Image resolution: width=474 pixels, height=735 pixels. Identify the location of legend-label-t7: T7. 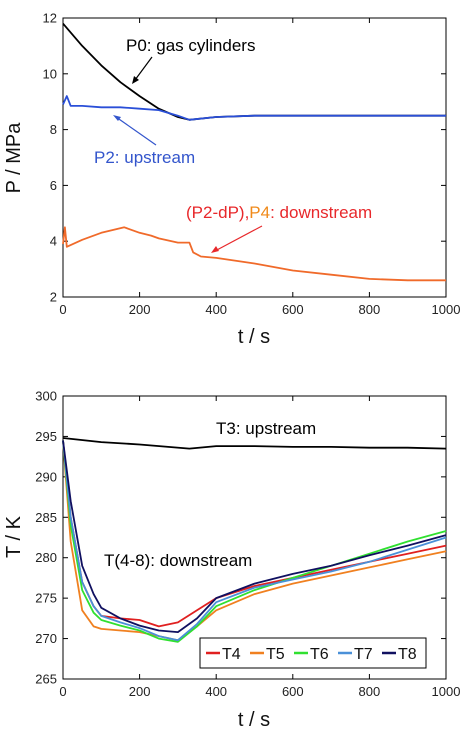
(363, 654).